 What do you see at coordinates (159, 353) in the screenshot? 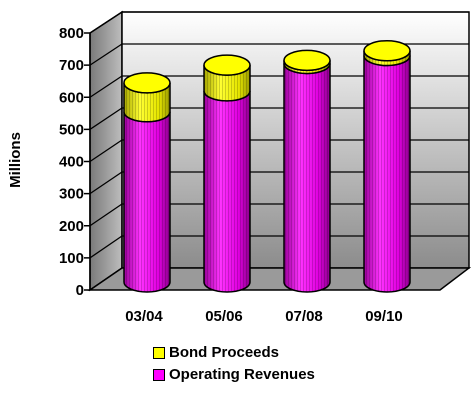
I see `legend-swatch-bond-proceeds` at bounding box center [159, 353].